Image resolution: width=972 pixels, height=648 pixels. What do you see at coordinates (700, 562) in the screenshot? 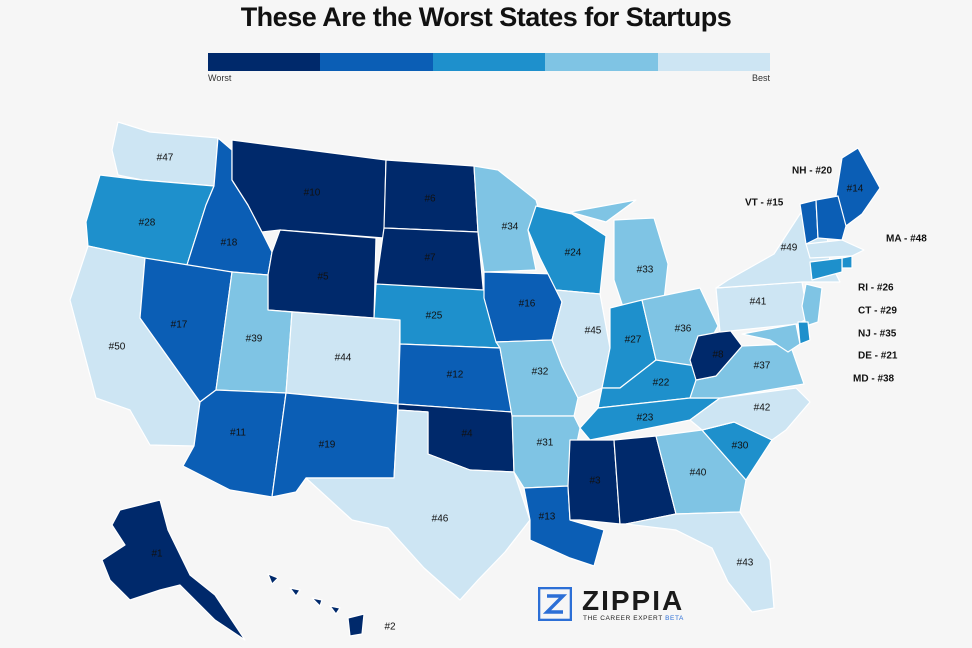
I see `state-fl` at bounding box center [700, 562].